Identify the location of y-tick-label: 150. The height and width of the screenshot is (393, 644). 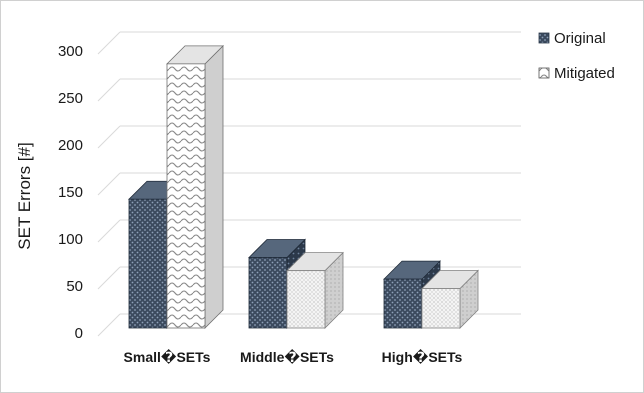
(70, 192).